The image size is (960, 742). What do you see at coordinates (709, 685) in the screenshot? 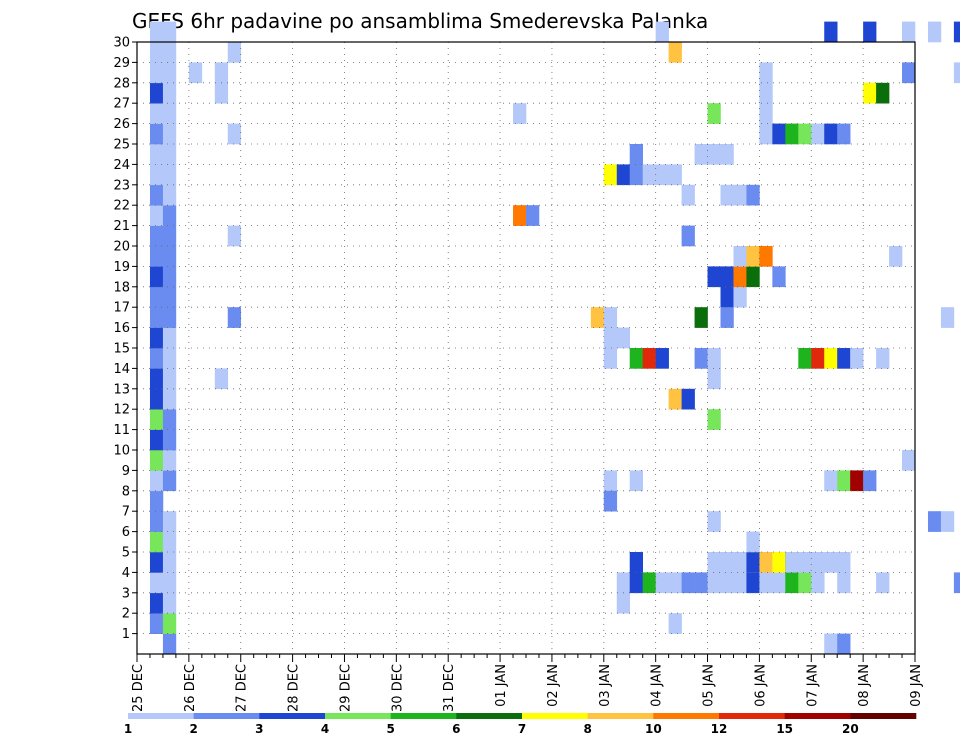
I see `x-tick-label: 05 JAN` at bounding box center [709, 685].